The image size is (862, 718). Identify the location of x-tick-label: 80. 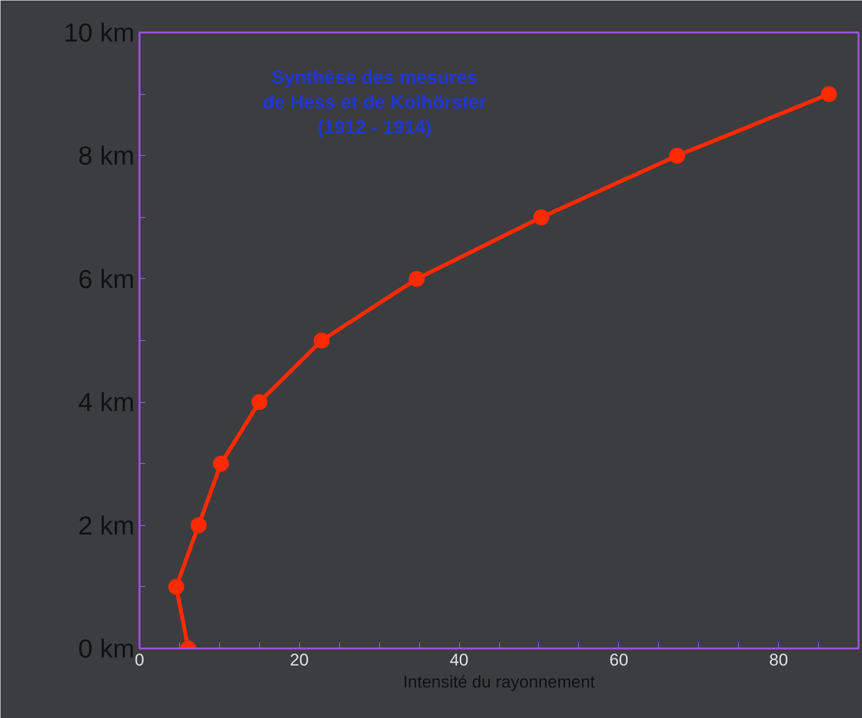
(778, 660).